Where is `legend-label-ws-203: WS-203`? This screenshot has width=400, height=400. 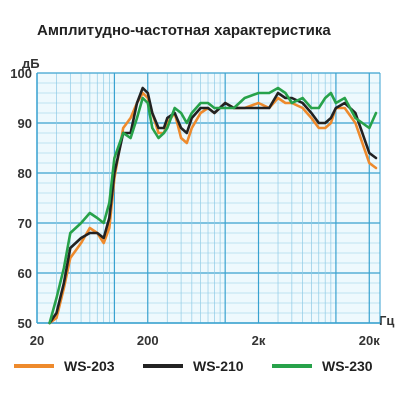
legend-label-ws-203: WS-203 is located at coordinates (89, 366).